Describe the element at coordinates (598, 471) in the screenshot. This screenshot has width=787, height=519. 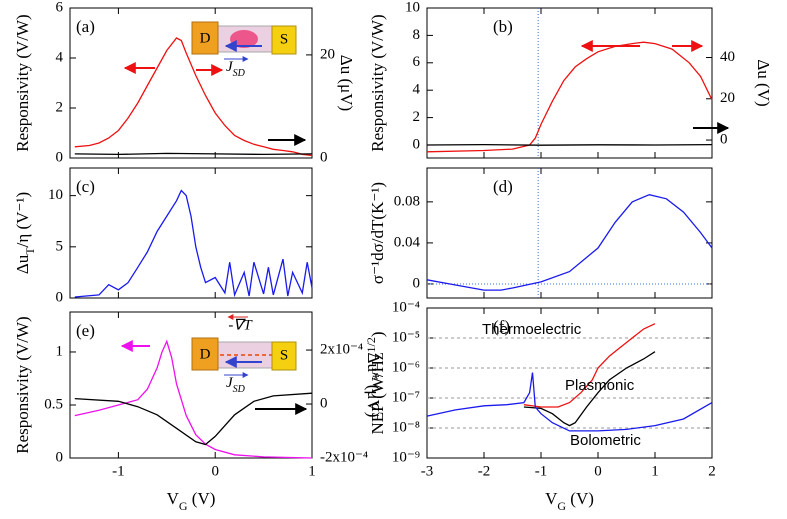
I see `x-tick-label: 0` at that location.